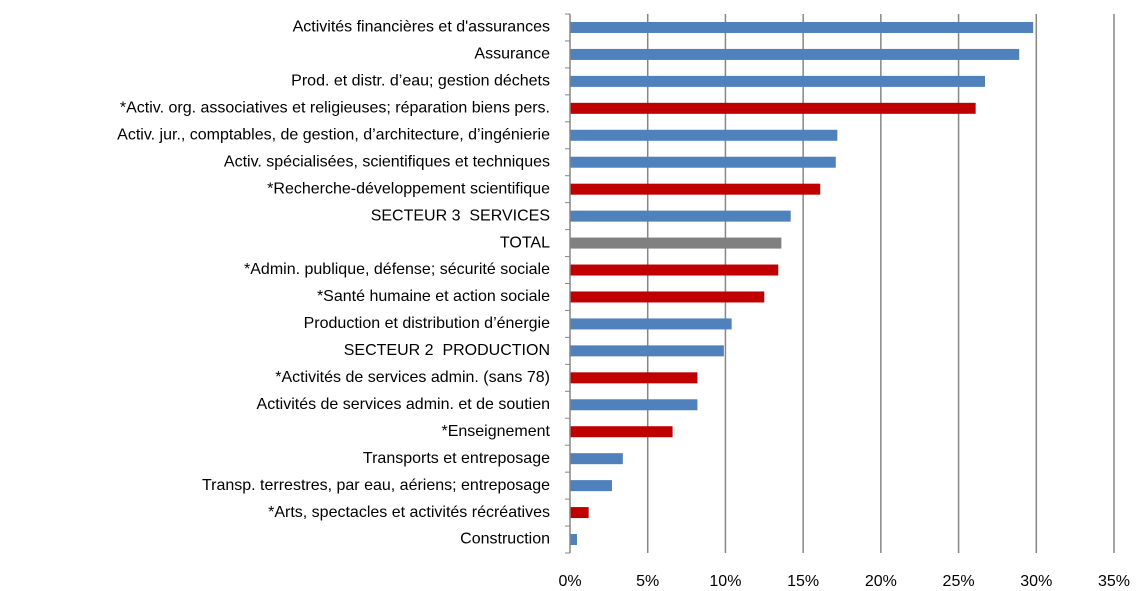 This screenshot has height=591, width=1140. I want to click on x-tick-label: 5%, so click(647, 581).